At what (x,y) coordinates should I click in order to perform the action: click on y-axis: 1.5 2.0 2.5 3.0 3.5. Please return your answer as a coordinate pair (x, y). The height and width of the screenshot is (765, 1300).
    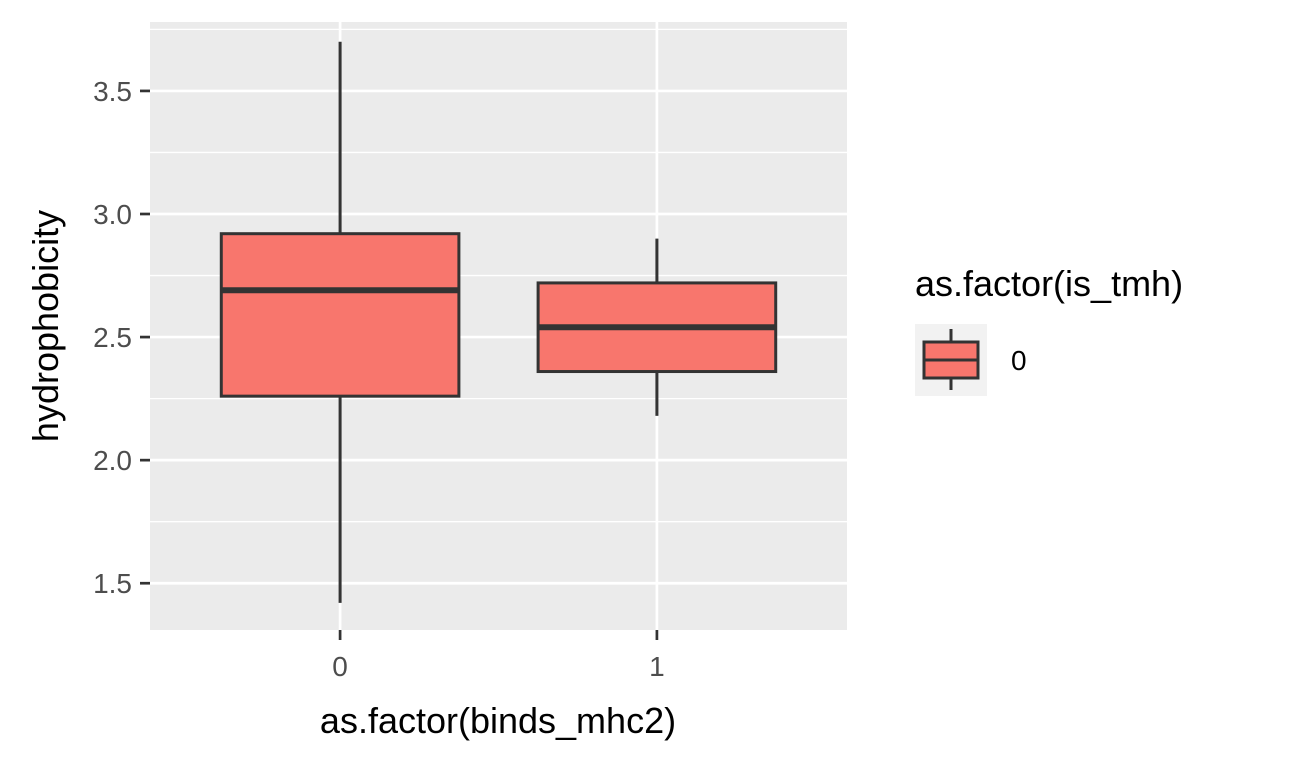
    Looking at the image, I should click on (121, 337).